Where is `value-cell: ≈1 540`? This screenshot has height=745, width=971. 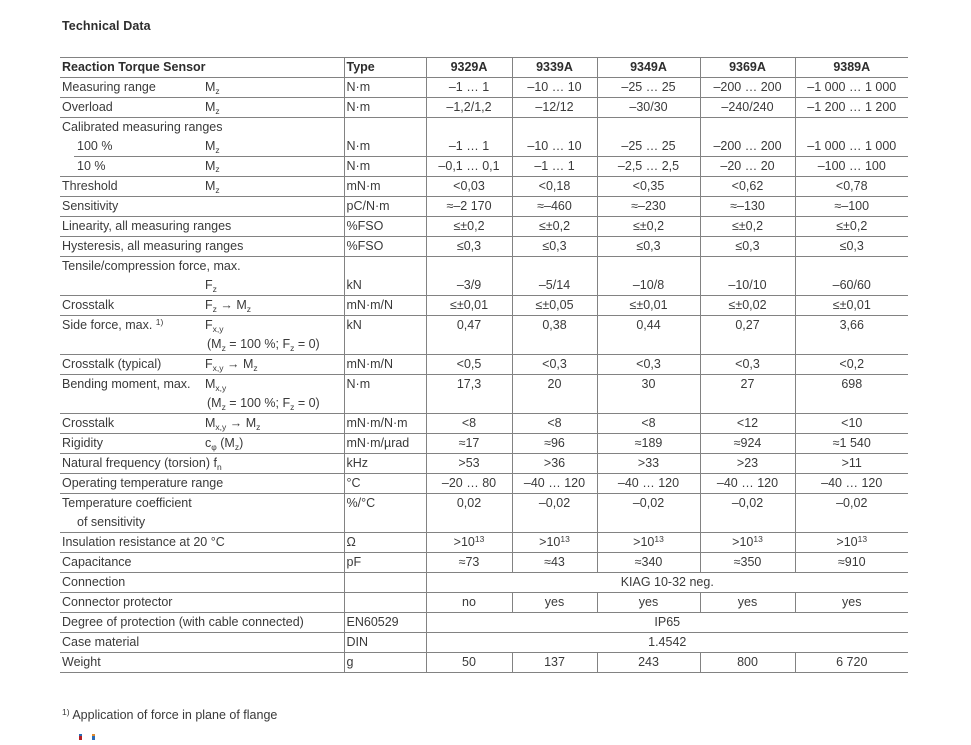
value-cell: ≈1 540 is located at coordinates (851, 443).